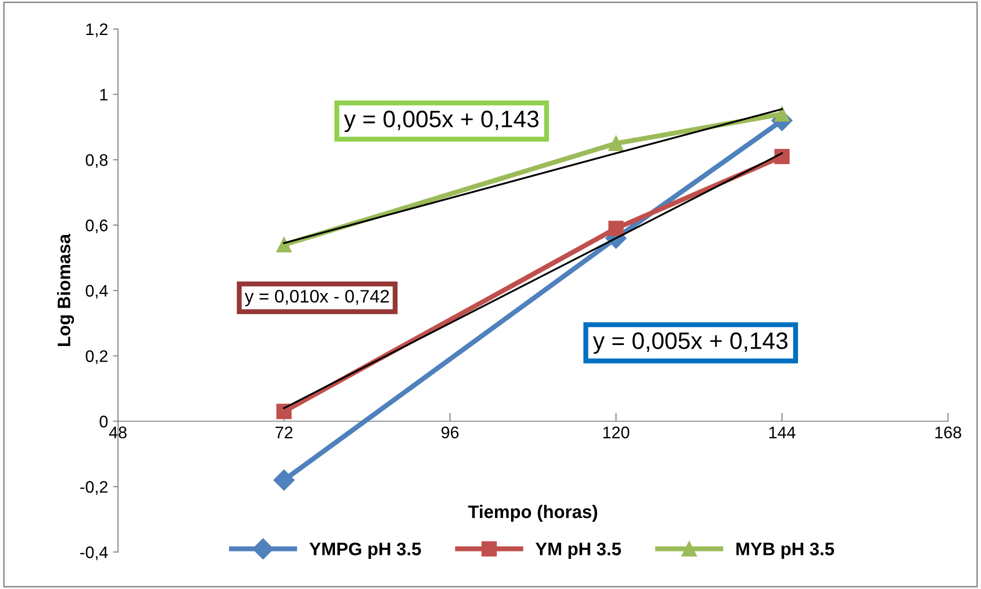  Describe the element at coordinates (65, 290) in the screenshot. I see `y-axis-title: Log Biomasa` at that location.